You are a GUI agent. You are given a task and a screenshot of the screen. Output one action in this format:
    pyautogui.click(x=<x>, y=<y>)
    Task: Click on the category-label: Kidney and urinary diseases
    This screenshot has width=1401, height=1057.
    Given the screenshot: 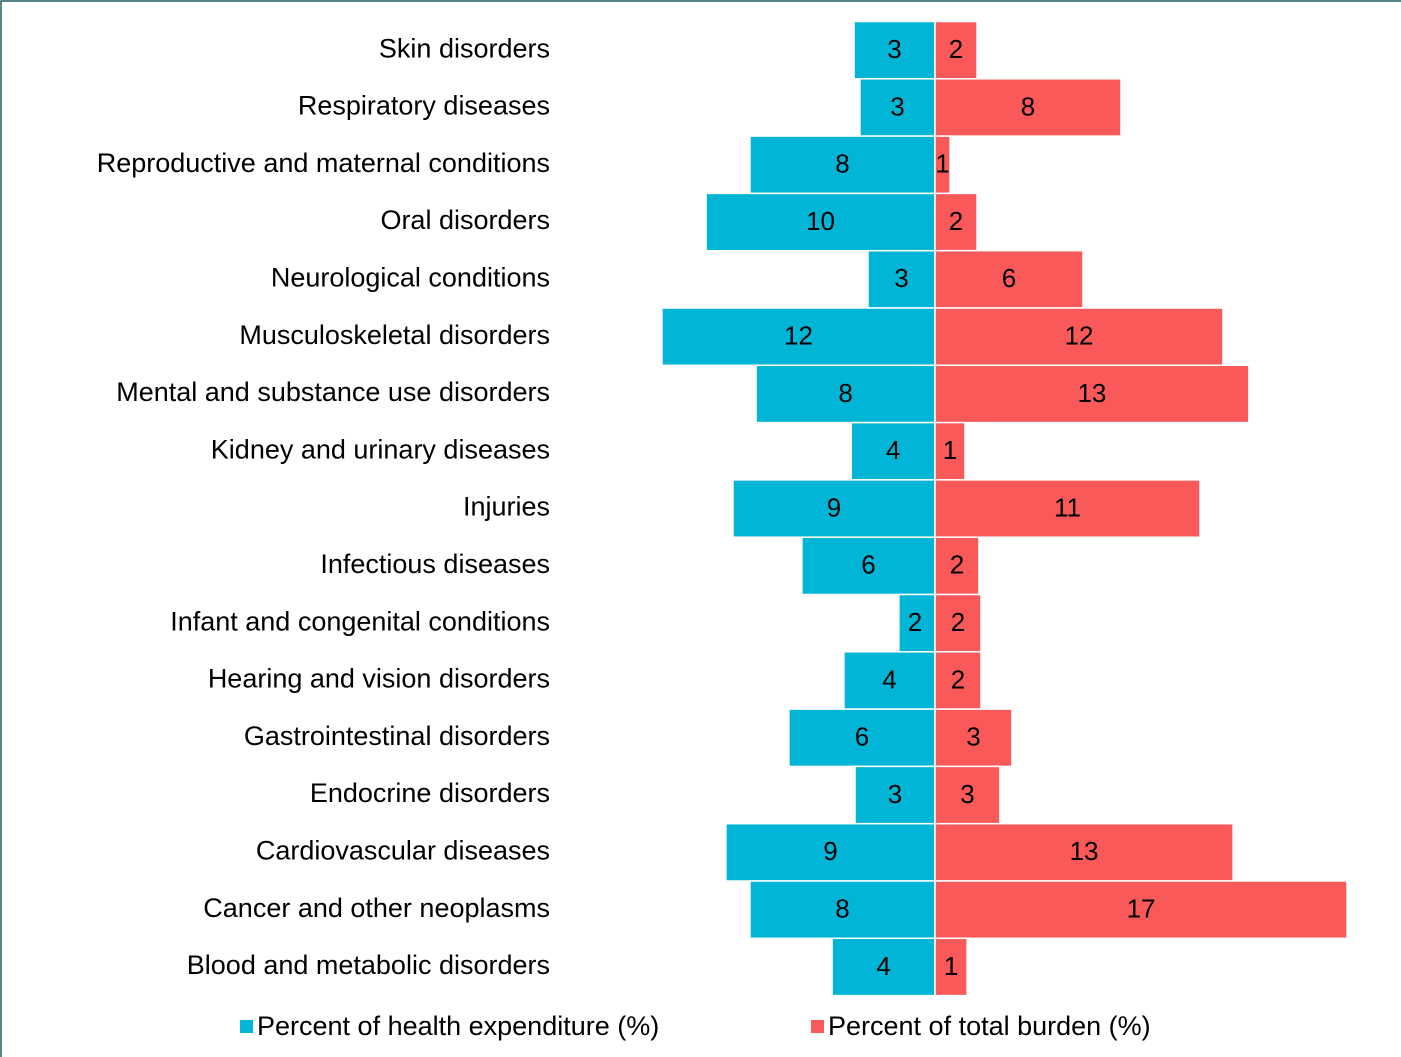 What is the action you would take?
    pyautogui.click(x=380, y=449)
    